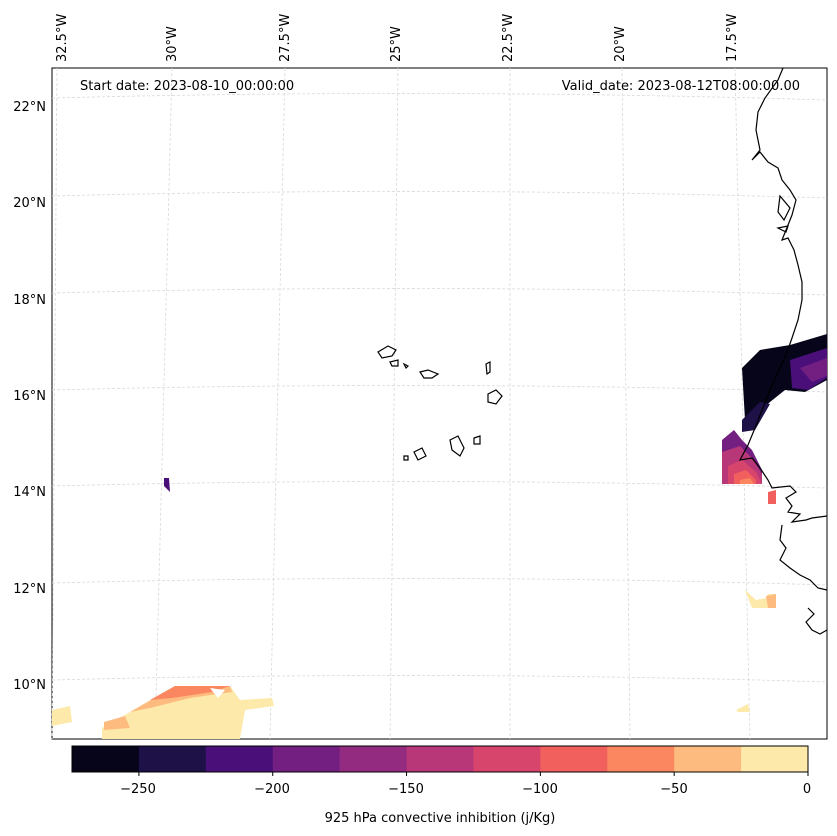 The height and width of the screenshot is (836, 837). What do you see at coordinates (406, 789) in the screenshot?
I see `colorbar-tick-label: −150` at bounding box center [406, 789].